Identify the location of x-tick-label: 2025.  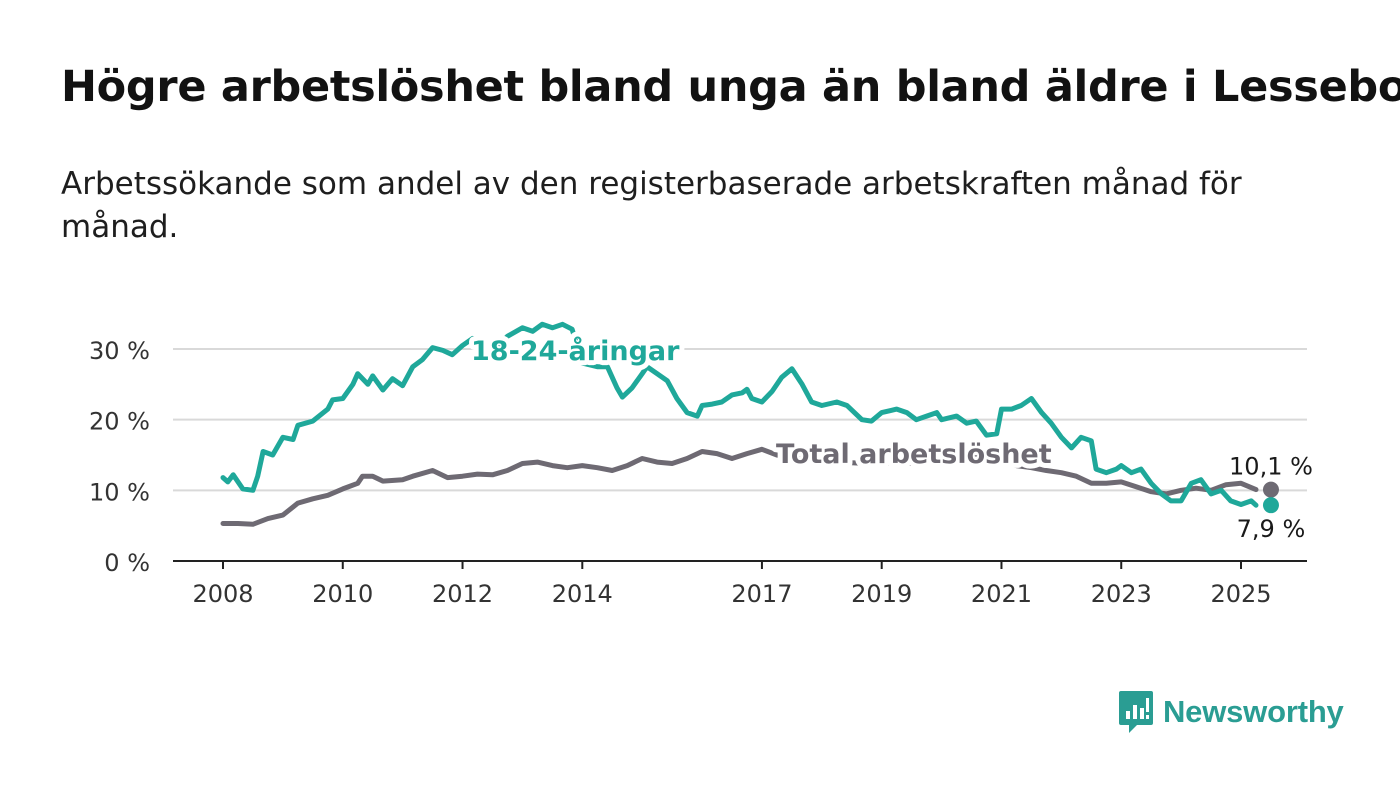
(1240, 594).